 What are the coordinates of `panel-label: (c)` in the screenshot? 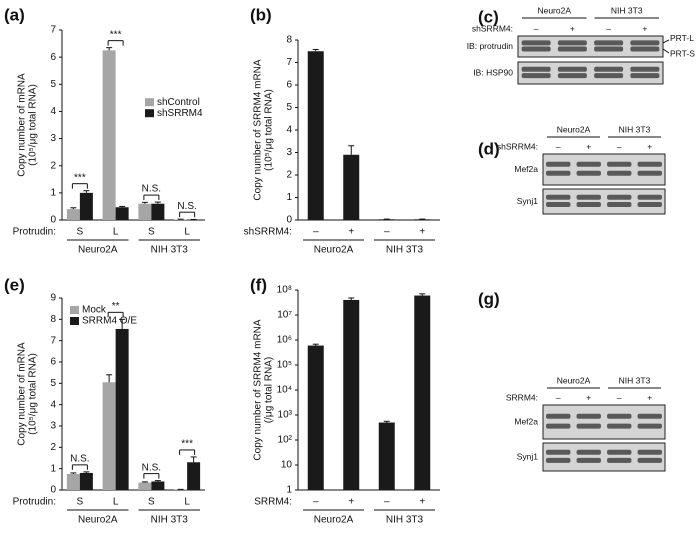 It's located at (488, 16).